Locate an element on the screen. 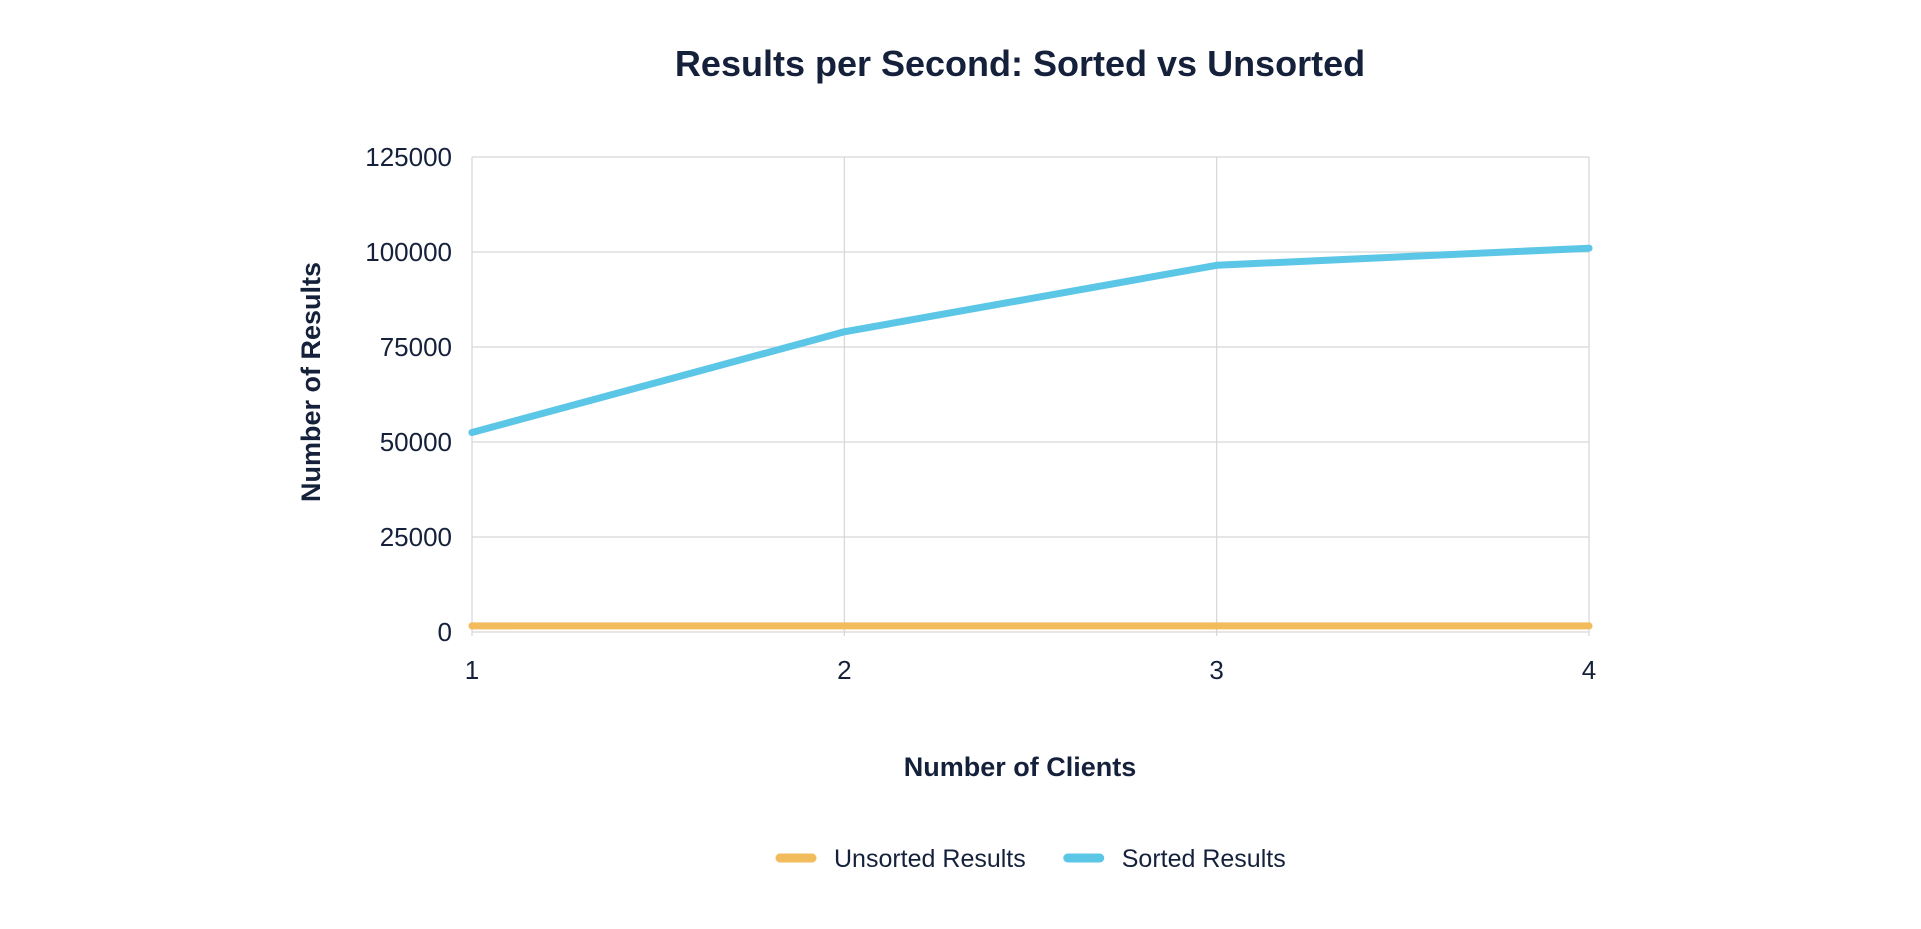 The height and width of the screenshot is (929, 1921). x-tick-label: 2 is located at coordinates (844, 670).